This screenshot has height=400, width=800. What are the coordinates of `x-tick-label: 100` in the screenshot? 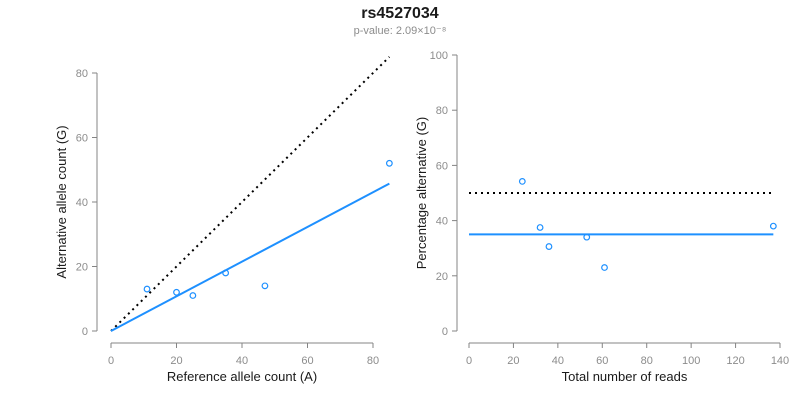 It's located at (691, 361).